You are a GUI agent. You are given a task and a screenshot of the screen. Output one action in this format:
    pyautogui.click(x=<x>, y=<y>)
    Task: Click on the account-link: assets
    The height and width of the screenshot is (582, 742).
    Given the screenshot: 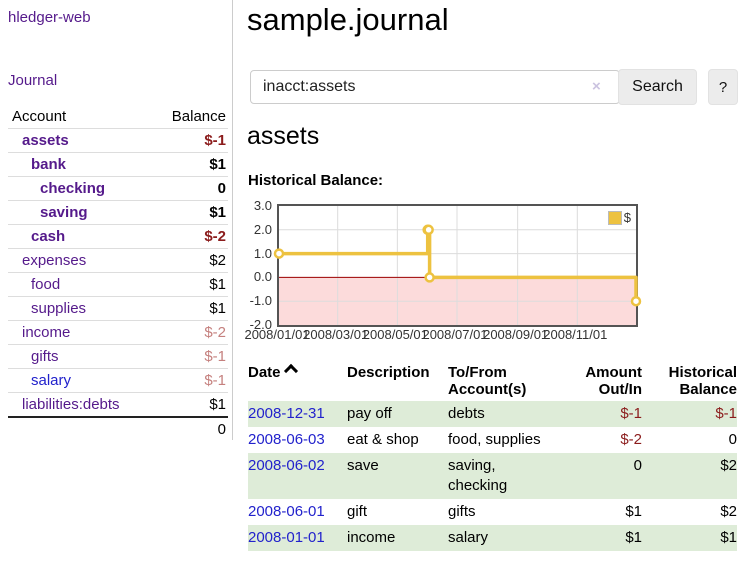 What is the action you would take?
    pyautogui.click(x=45, y=140)
    